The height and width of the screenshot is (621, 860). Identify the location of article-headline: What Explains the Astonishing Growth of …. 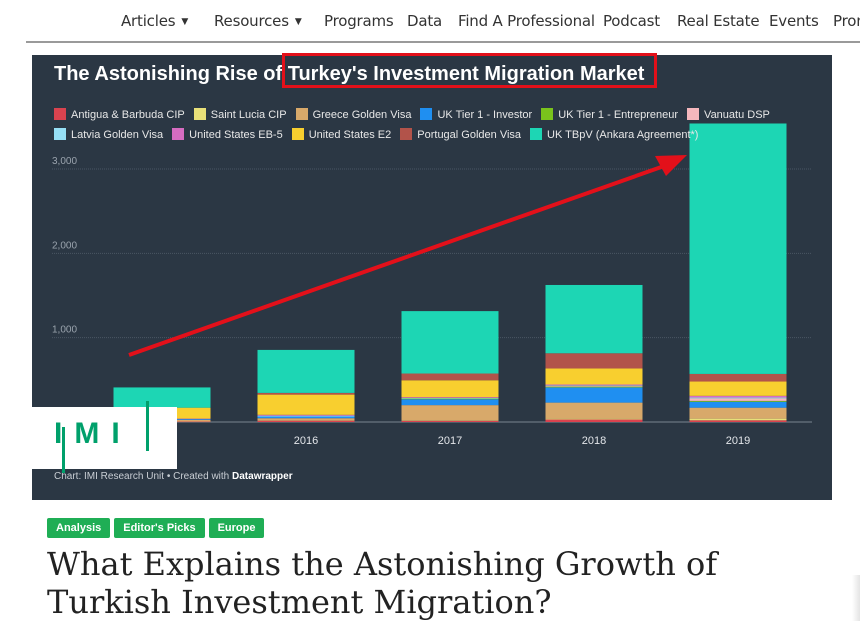
(382, 583).